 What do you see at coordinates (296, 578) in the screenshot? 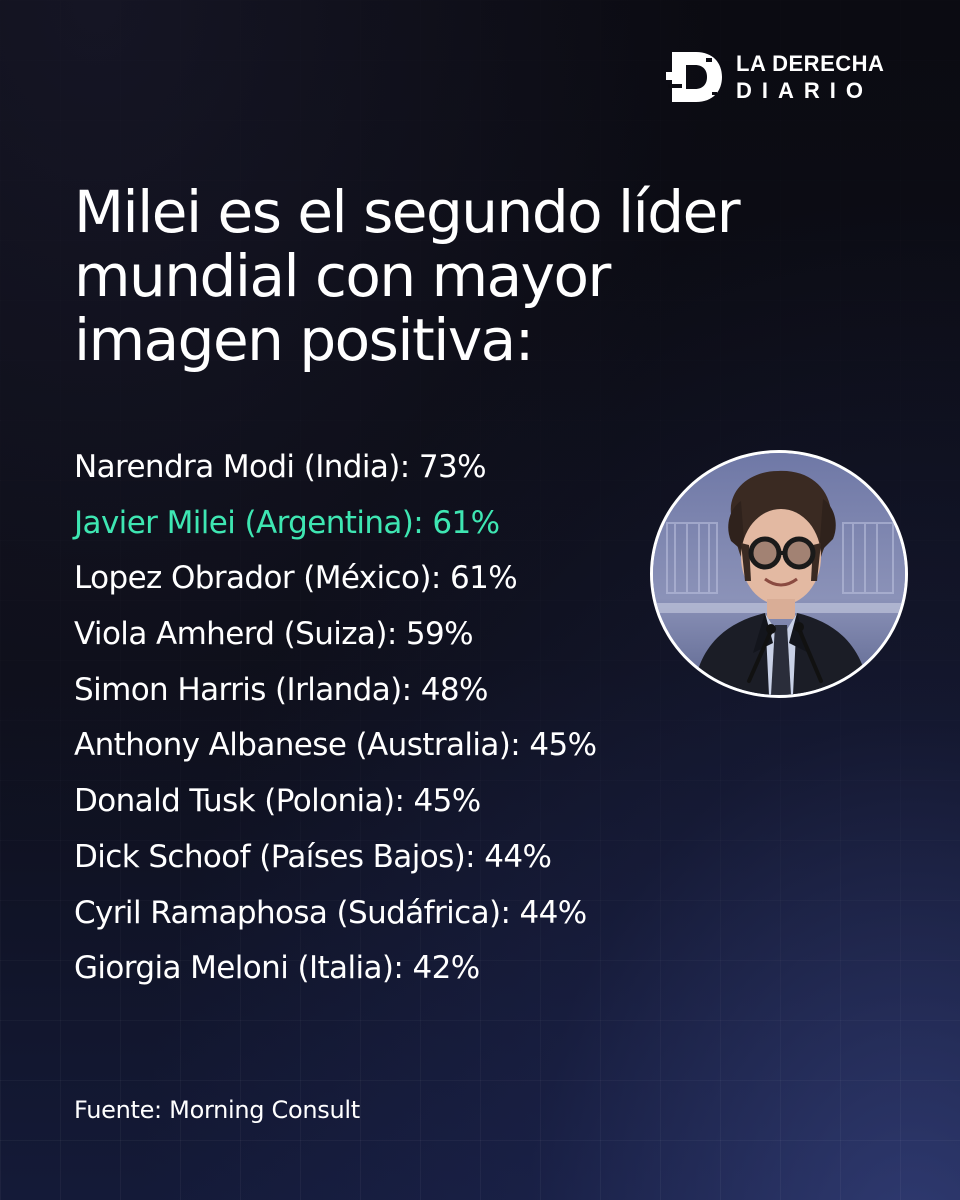
I see `ranking-item: Lopez Obrador (México): 61%` at bounding box center [296, 578].